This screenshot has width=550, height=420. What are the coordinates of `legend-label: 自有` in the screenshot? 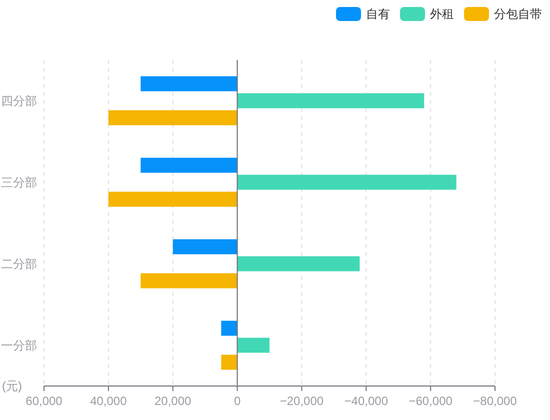 It's located at (378, 14).